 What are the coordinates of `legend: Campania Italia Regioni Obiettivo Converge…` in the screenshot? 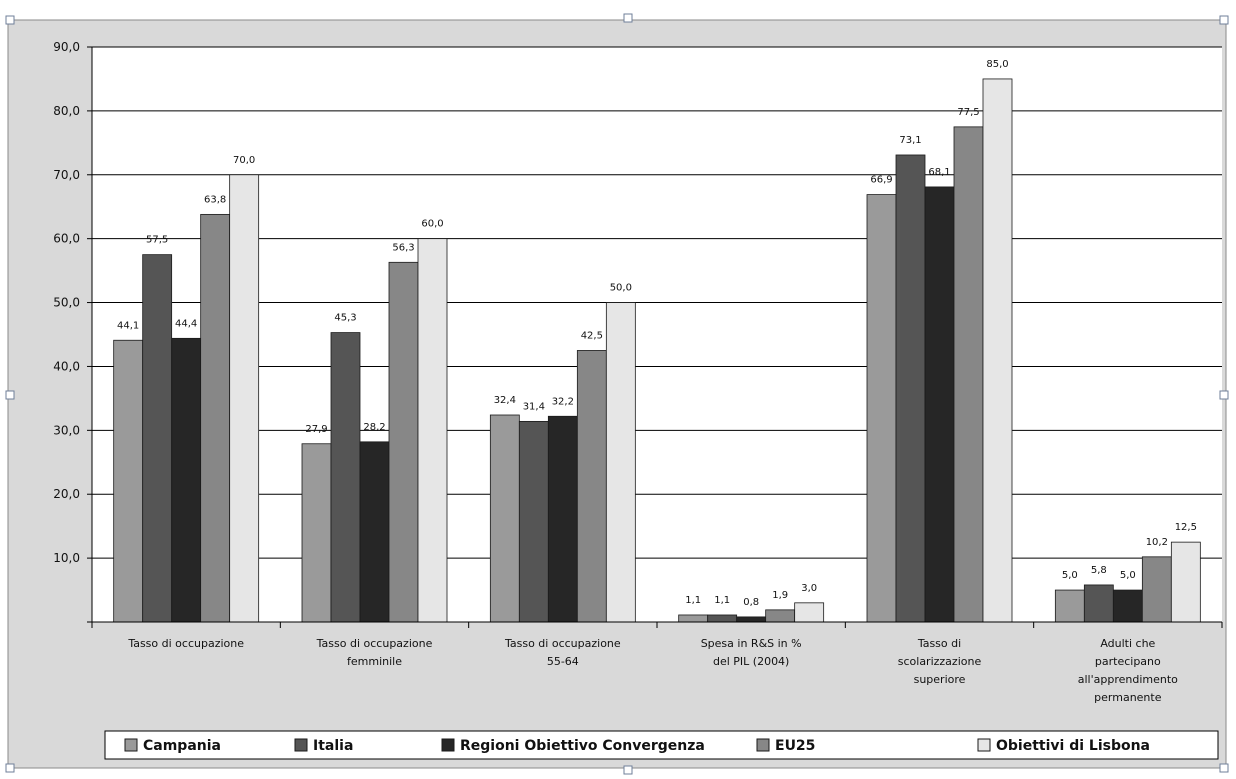 It's located at (661, 745).